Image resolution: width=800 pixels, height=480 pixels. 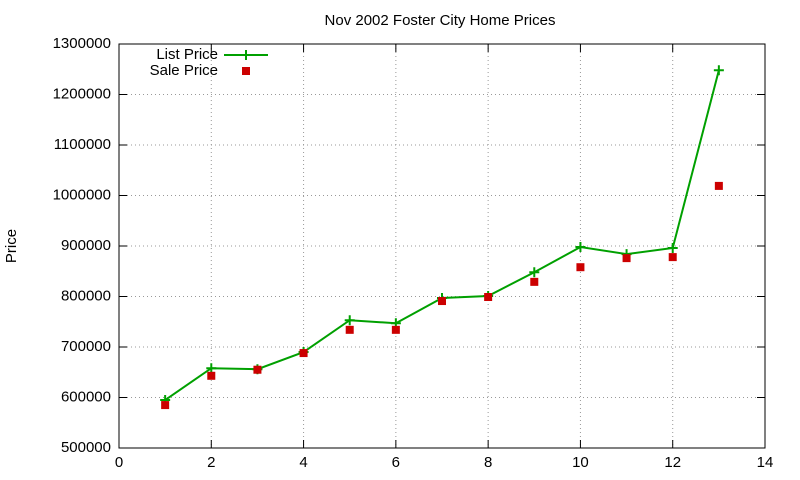 What do you see at coordinates (11, 246) in the screenshot?
I see `y-axis-label: Price` at bounding box center [11, 246].